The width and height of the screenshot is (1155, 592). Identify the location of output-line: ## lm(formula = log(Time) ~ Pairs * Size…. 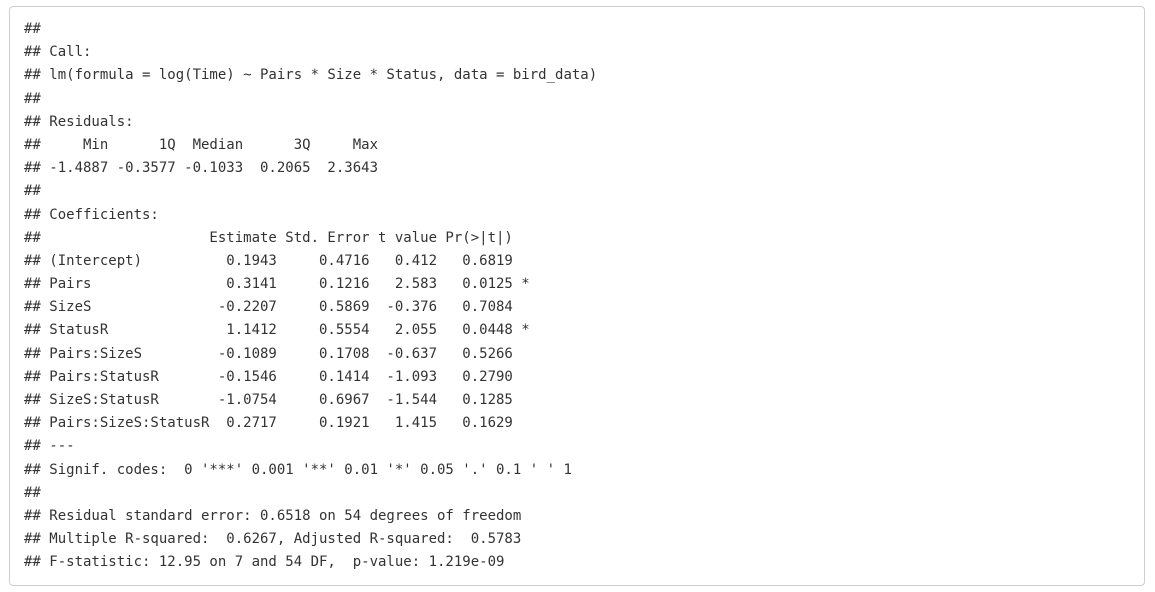
(311, 75).